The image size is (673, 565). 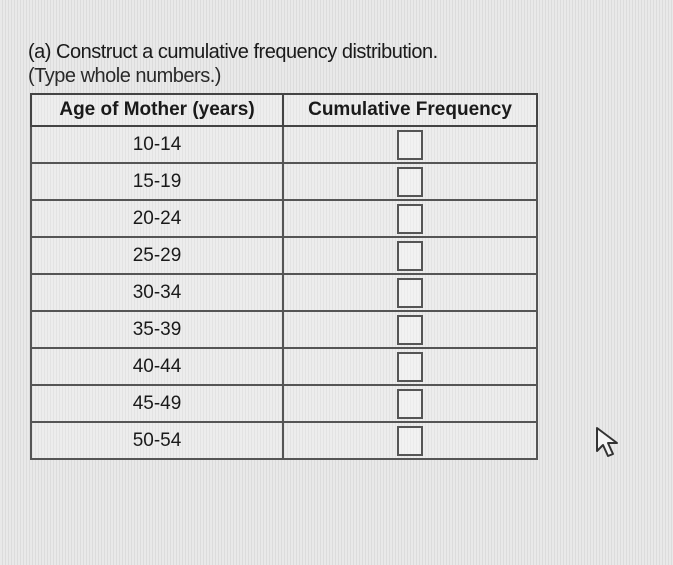 I want to click on age-range: 30-34, so click(x=157, y=292).